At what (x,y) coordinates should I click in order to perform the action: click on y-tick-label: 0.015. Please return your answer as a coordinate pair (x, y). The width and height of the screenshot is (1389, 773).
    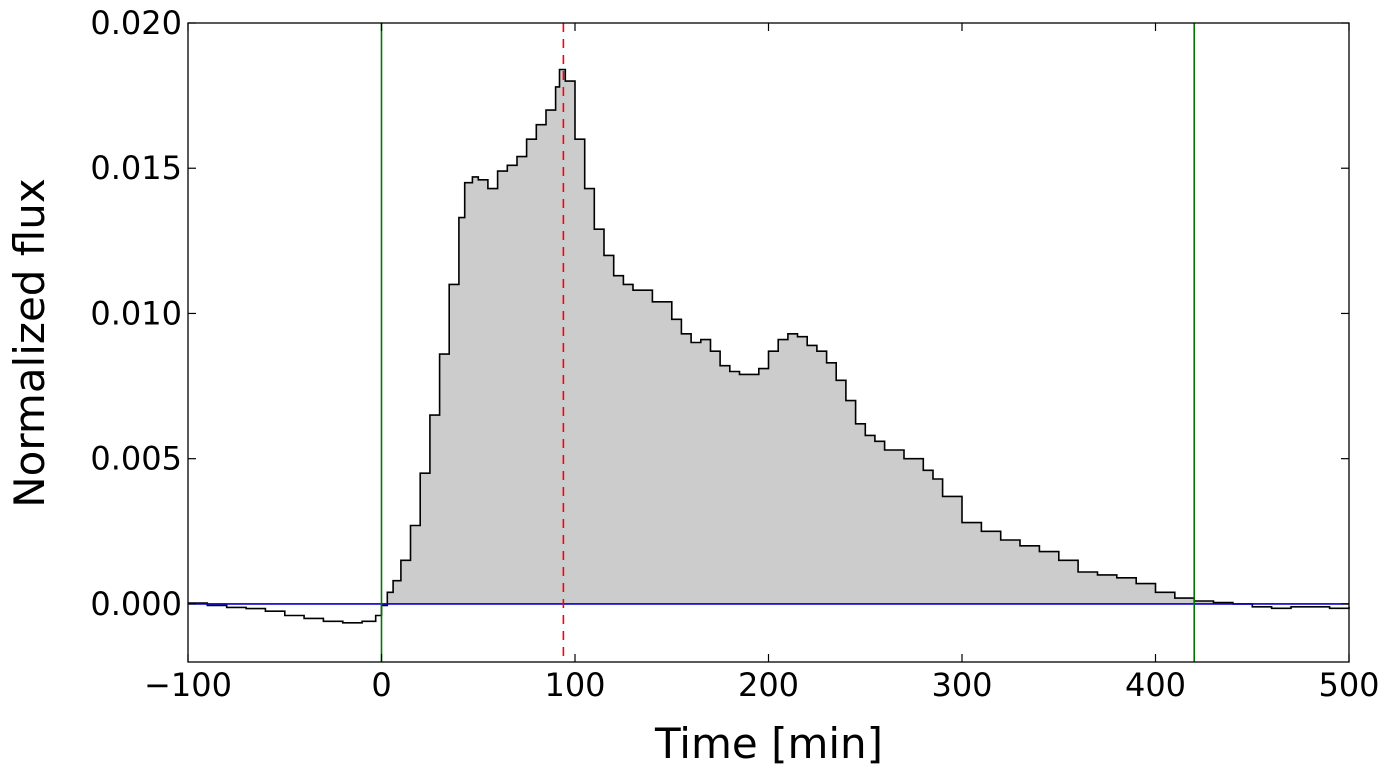
    Looking at the image, I should click on (136, 168).